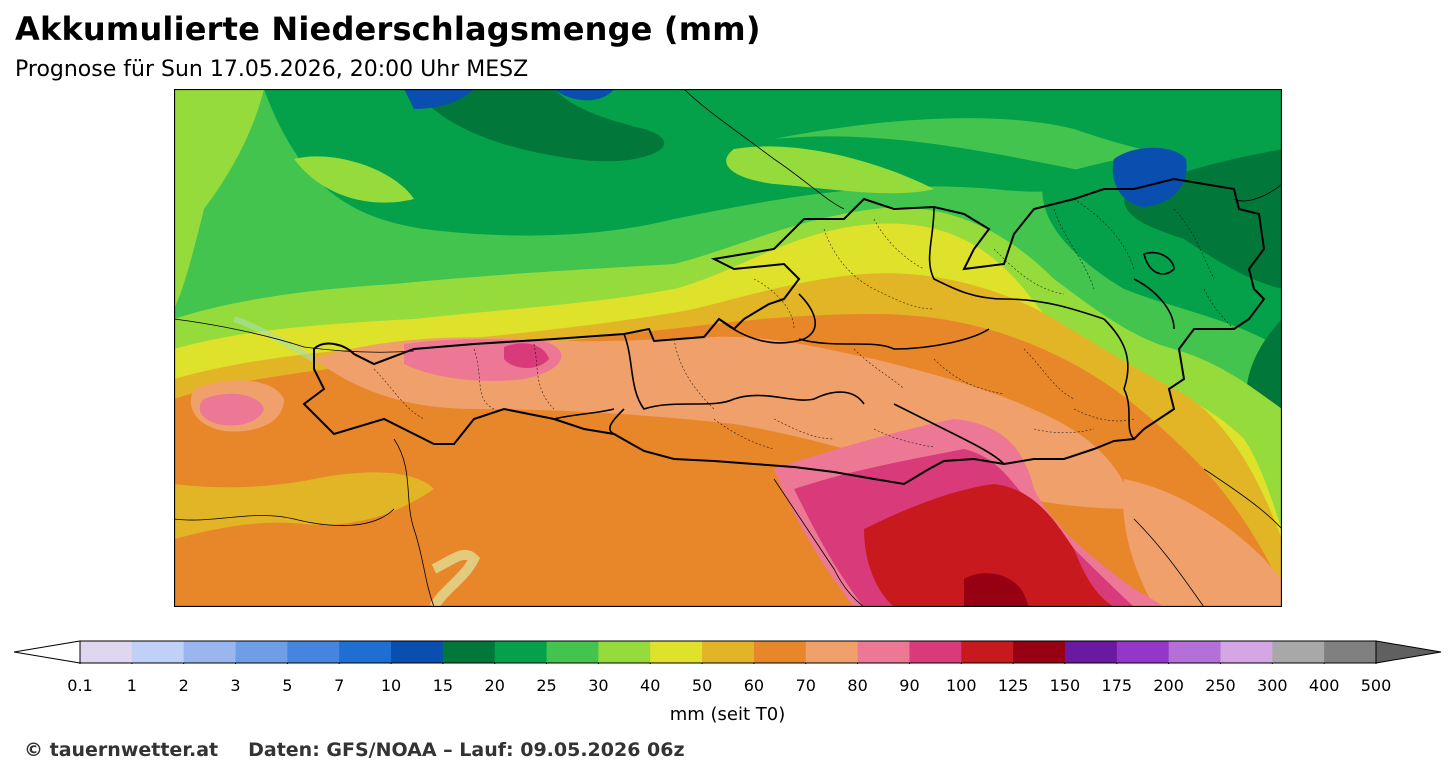  Describe the element at coordinates (754, 685) in the screenshot. I see `colorbar-tick-label: 60` at that location.